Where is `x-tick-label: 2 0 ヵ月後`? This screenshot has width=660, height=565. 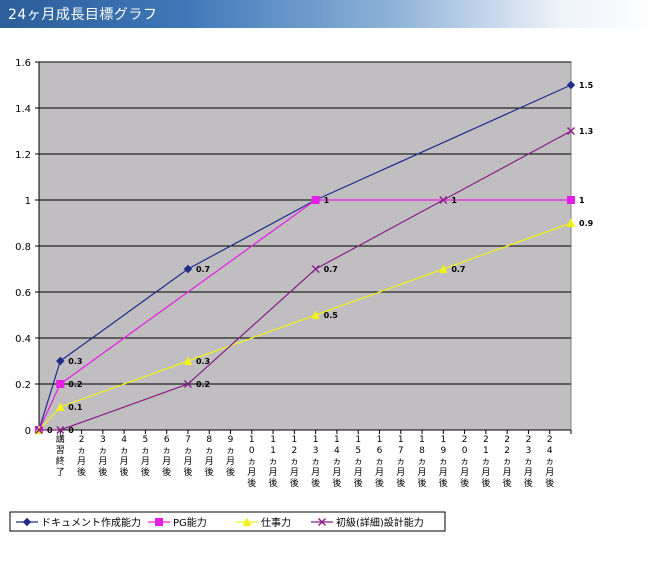 x-tick-label: 2 0 ヵ月後 is located at coordinates (464, 462).